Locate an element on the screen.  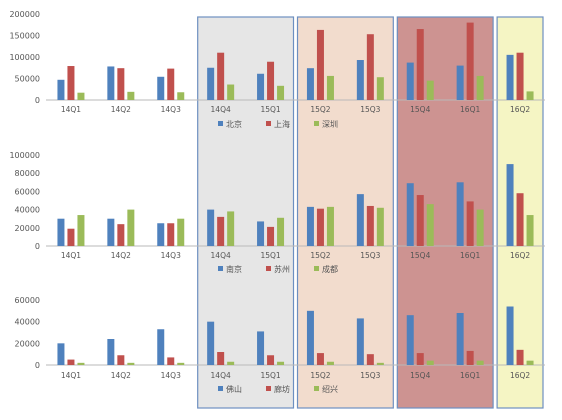
y-tick-label: 200000 is located at coordinates (24, 14).